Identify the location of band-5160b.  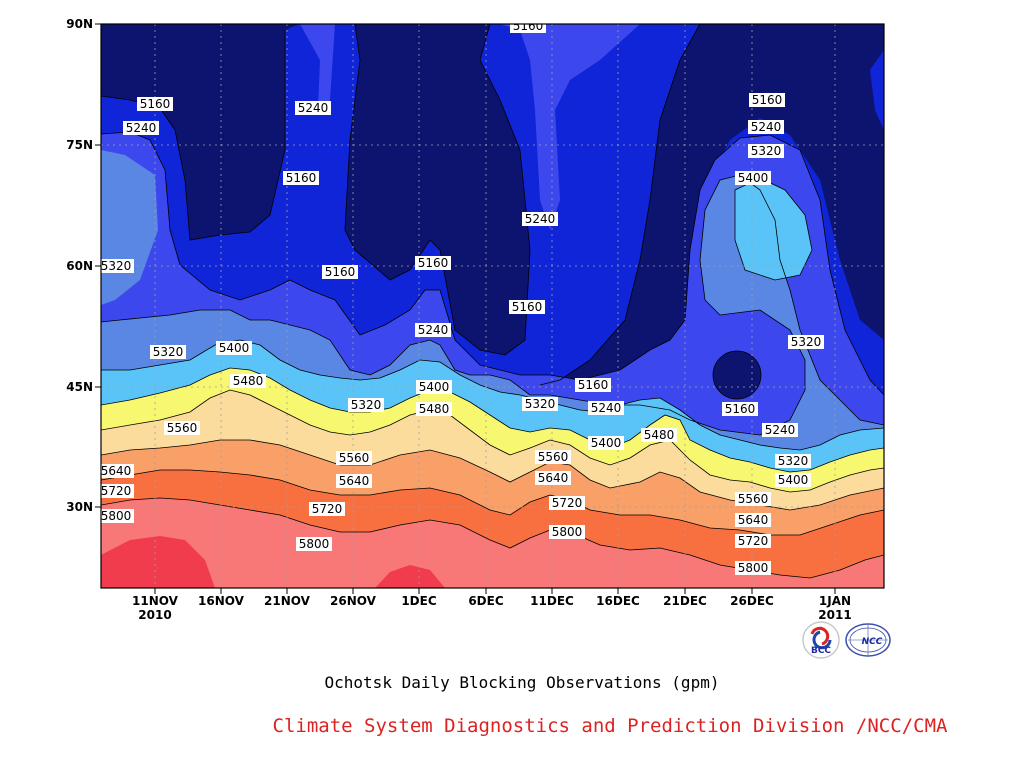
(877, 90).